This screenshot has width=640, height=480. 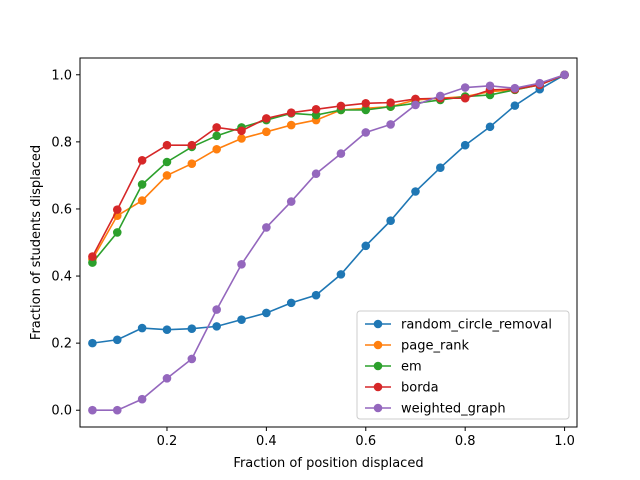 I want to click on legend-item: random_circle_removal, so click(x=458, y=325).